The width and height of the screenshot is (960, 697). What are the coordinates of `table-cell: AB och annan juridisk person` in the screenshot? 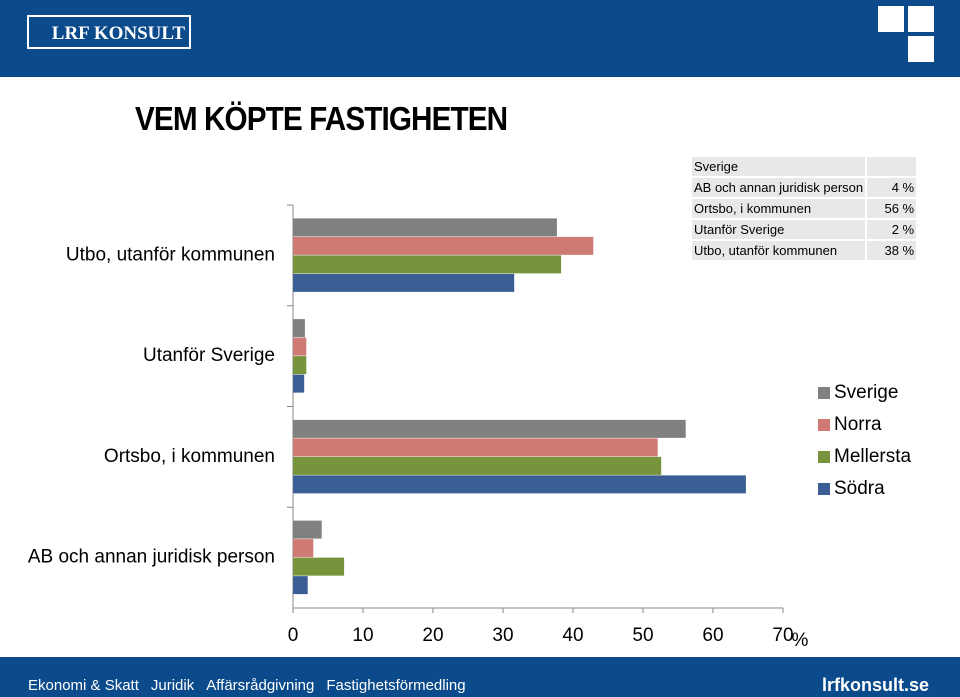 It's located at (778, 187).